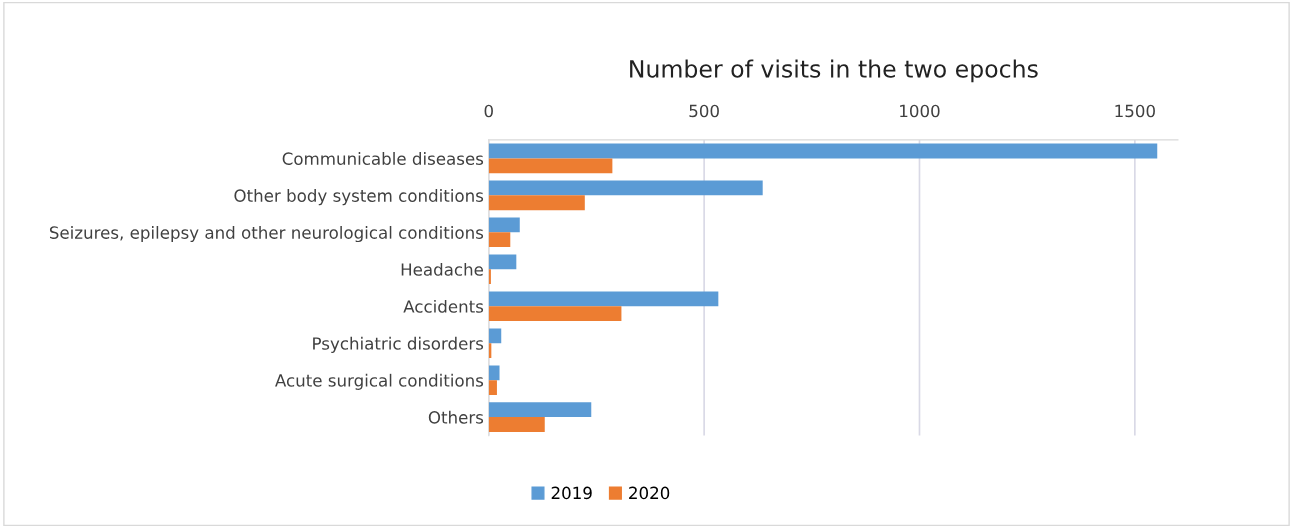 The width and height of the screenshot is (1293, 528). I want to click on y-tick-label: Accidents, so click(443, 306).